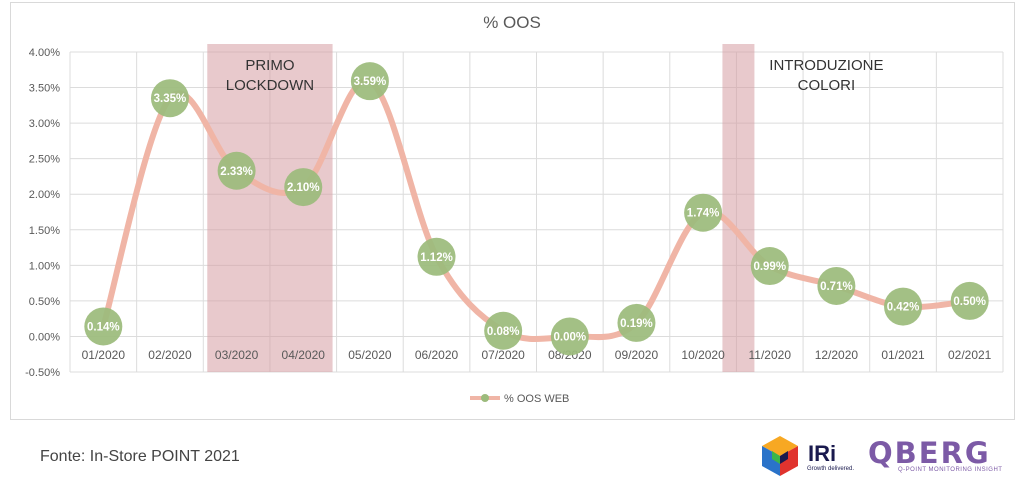 This screenshot has width=1024, height=482. Describe the element at coordinates (44, 231) in the screenshot. I see `y-tick-label: 1.50%` at that location.